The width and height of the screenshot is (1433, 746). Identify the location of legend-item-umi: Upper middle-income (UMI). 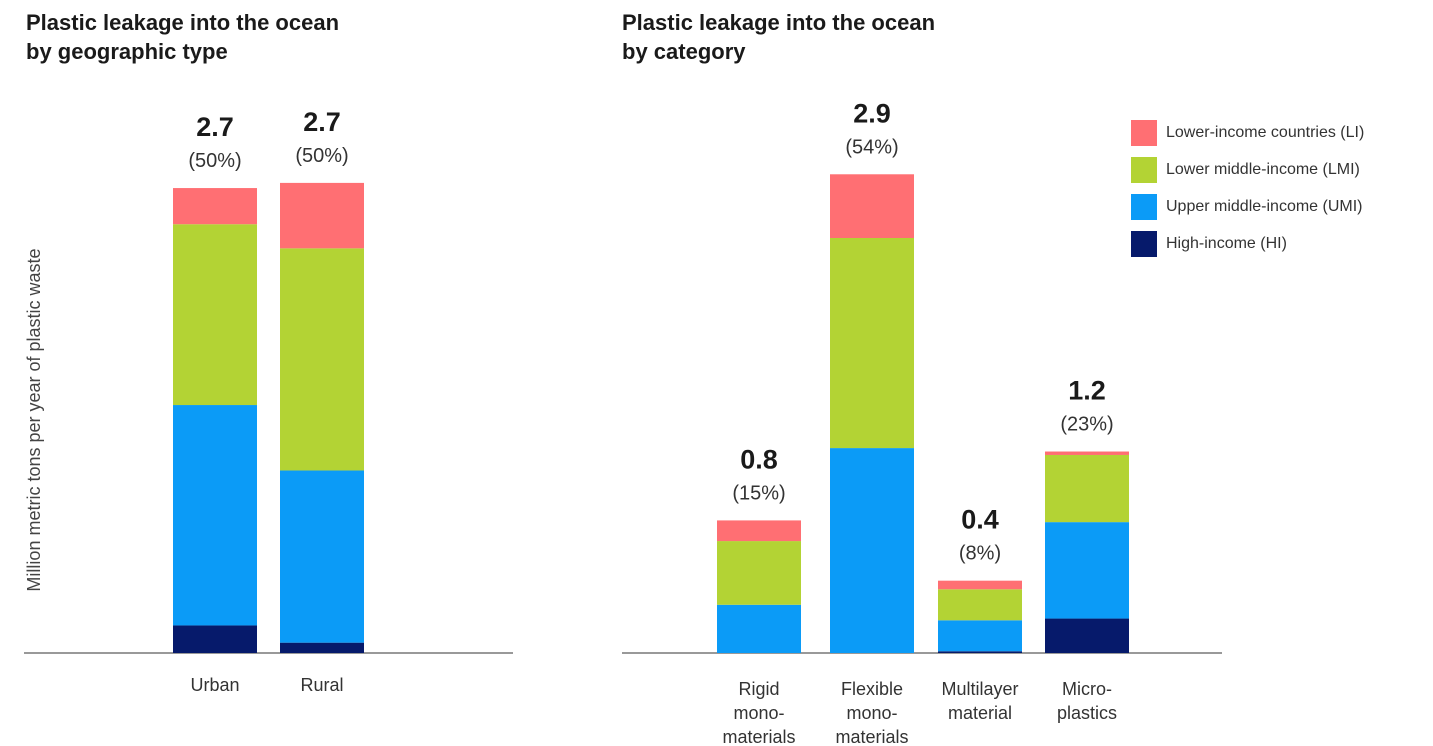
(1247, 206).